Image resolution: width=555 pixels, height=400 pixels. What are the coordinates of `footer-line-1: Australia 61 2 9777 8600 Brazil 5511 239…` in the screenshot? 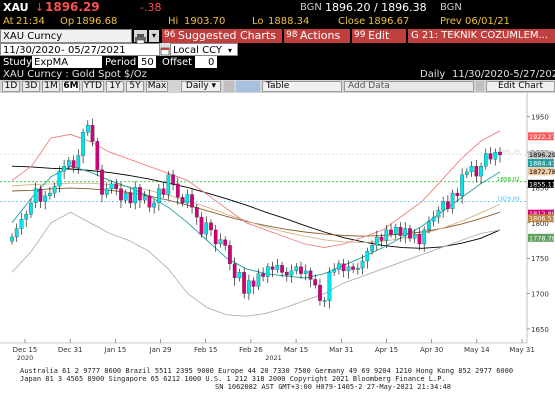 It's located at (267, 371).